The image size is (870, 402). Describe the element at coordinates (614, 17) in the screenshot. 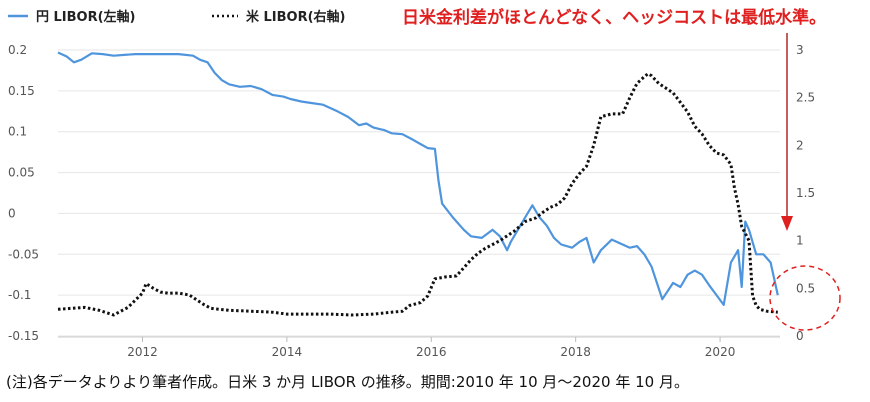

I see `annotation-text: 日米金利差がほとんどなく、ヘッジコストは最低水準。` at that location.